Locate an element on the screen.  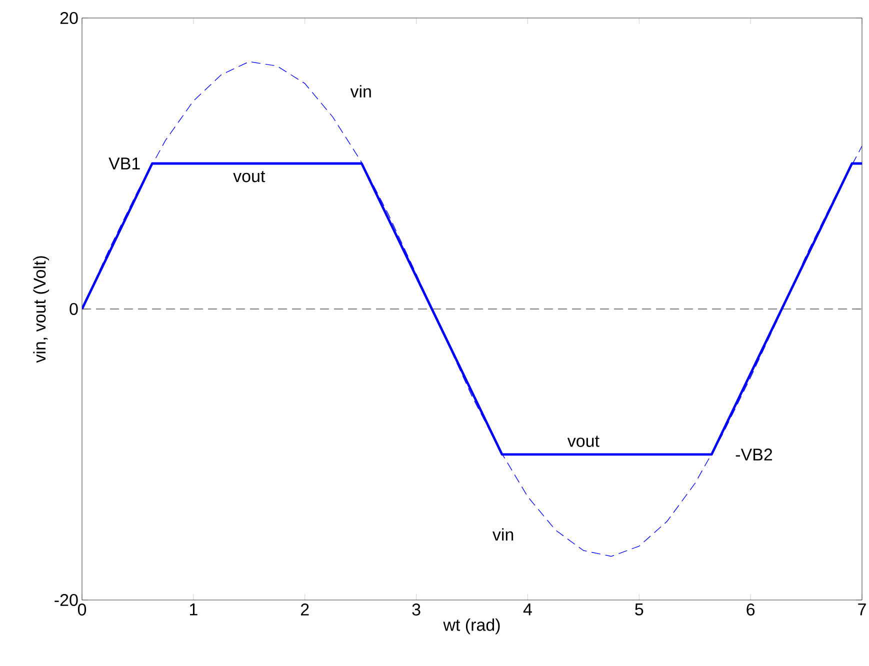
y-axis-title: vin, vout (Volt) is located at coordinates (41, 309).